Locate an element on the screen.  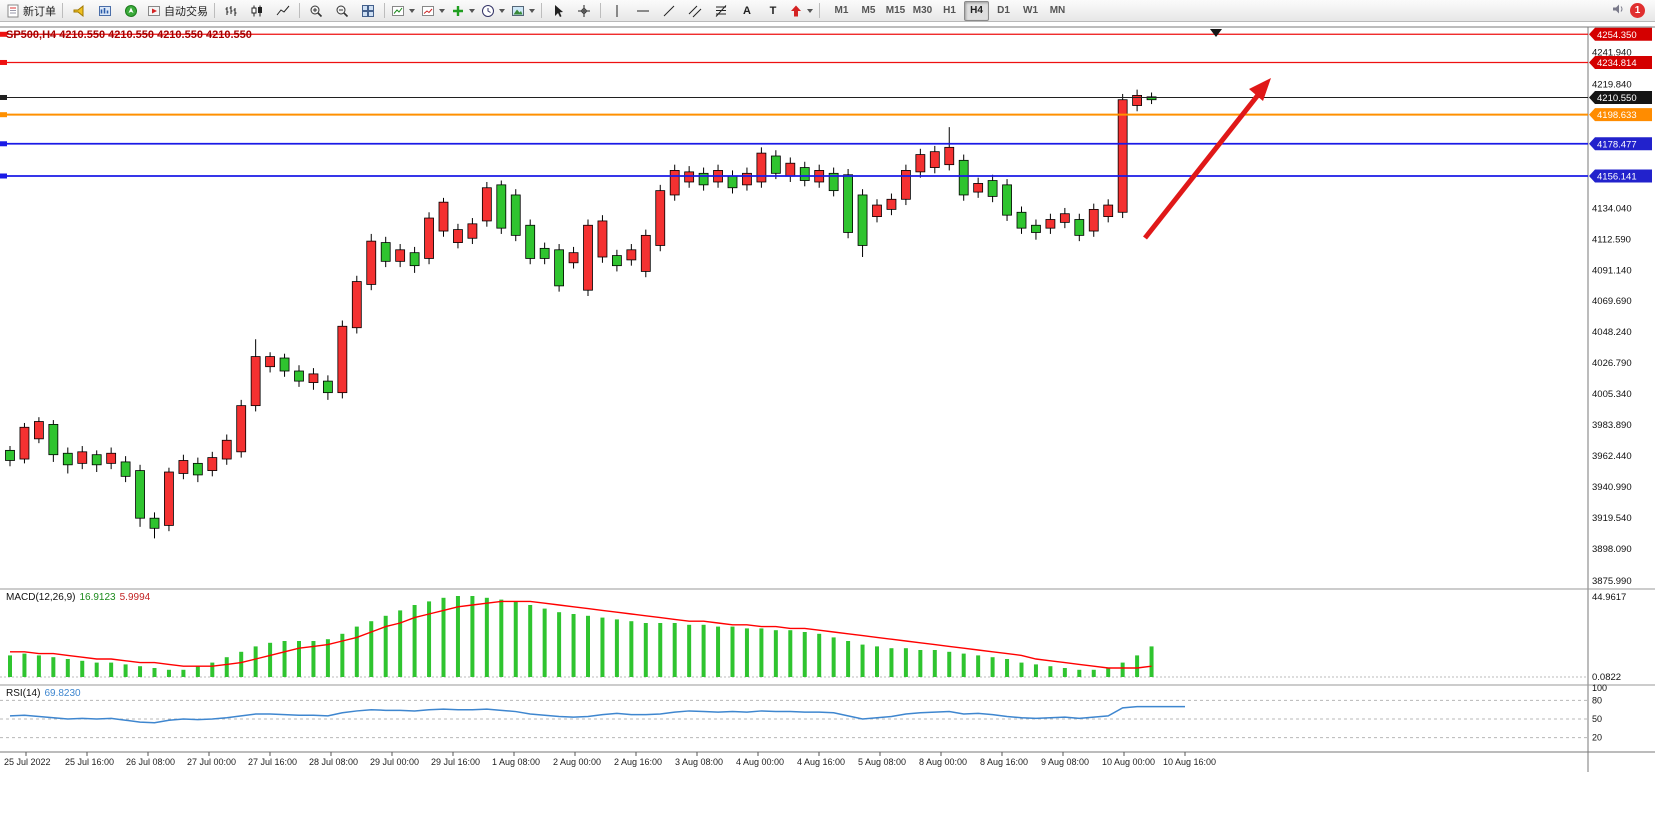
cursor-button is located at coordinates (558, 11).